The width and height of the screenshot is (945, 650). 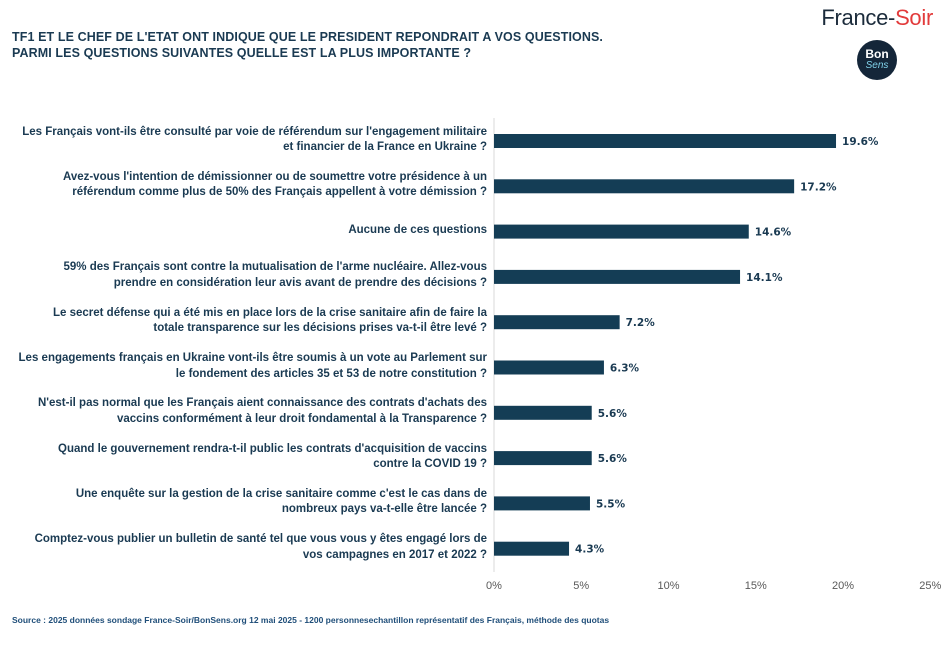 I want to click on x-tick-label: 0%, so click(x=494, y=586).